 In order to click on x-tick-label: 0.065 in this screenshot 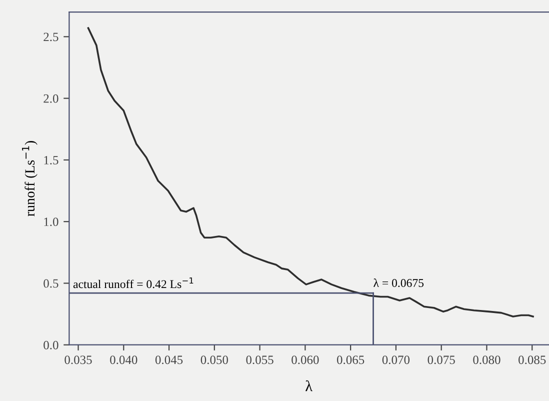, I will do `click(350, 360)`.